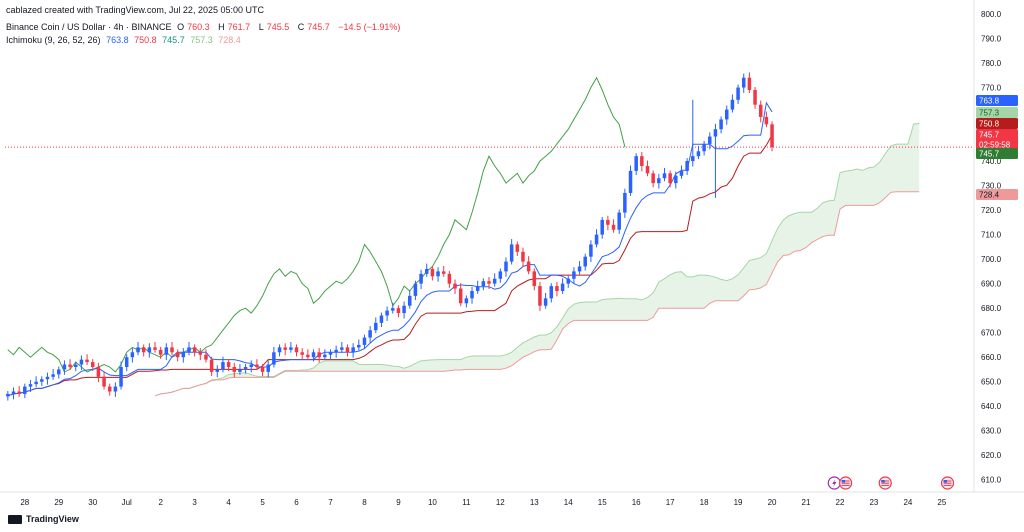  Describe the element at coordinates (53, 40) in the screenshot. I see `indicator-title: Ichimoku (9, 26, 52, 26)` at that location.